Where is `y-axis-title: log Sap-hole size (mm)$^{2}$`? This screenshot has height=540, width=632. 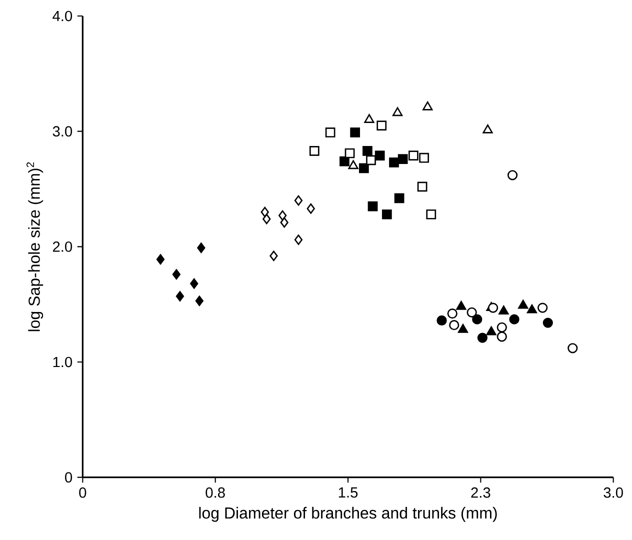 y-axis-title: log Sap-hole size (mm)$^{2}$ is located at coordinates (35, 247).